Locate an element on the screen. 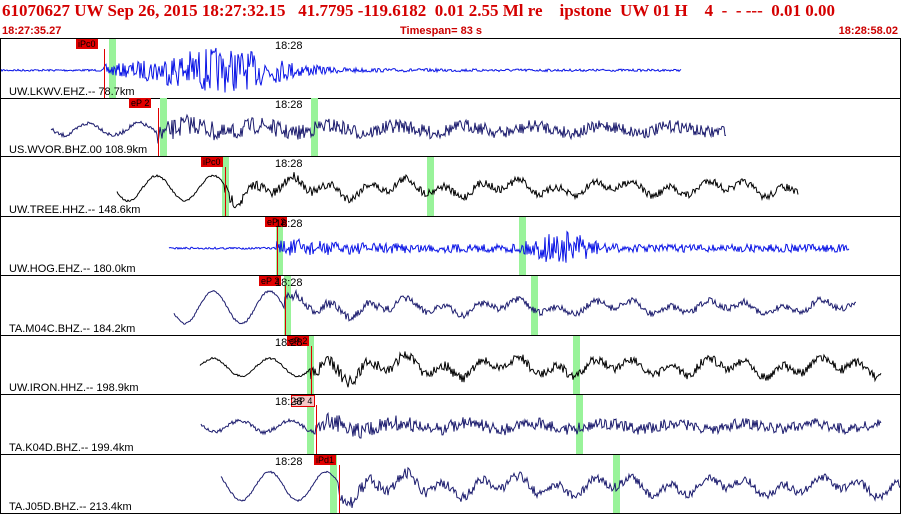 This screenshot has height=520, width=901. waveform-panel: eP 2 18:28 UW.HOG.EHZ.-- 180.0km is located at coordinates (450, 246).